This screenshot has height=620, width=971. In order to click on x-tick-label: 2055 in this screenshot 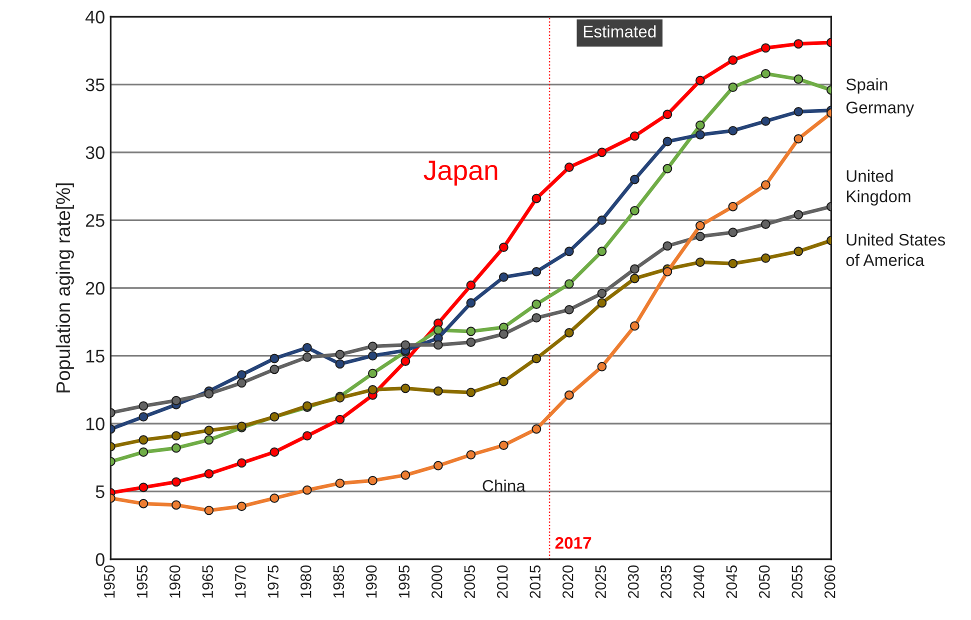, I will do `click(797, 581)`.